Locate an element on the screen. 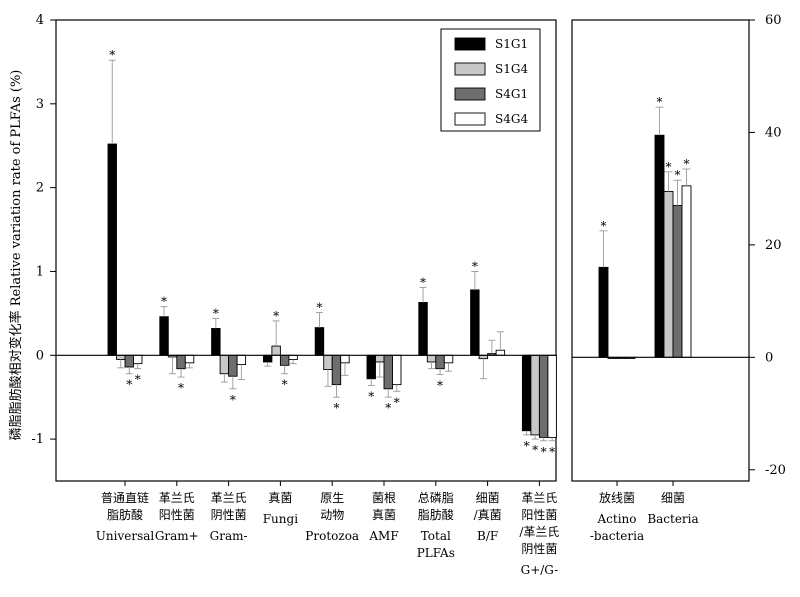 The height and width of the screenshot is (597, 800). legend-label: S4G1 is located at coordinates (511, 94).